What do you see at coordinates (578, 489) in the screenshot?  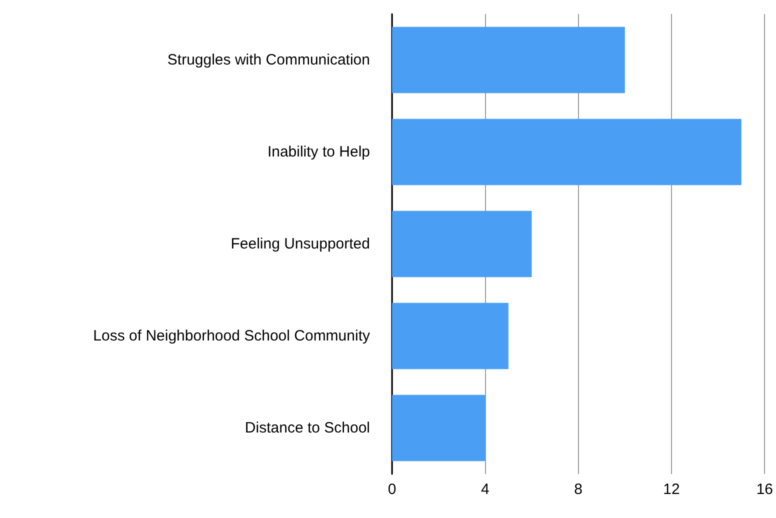 I see `x-tick-label: 8` at bounding box center [578, 489].